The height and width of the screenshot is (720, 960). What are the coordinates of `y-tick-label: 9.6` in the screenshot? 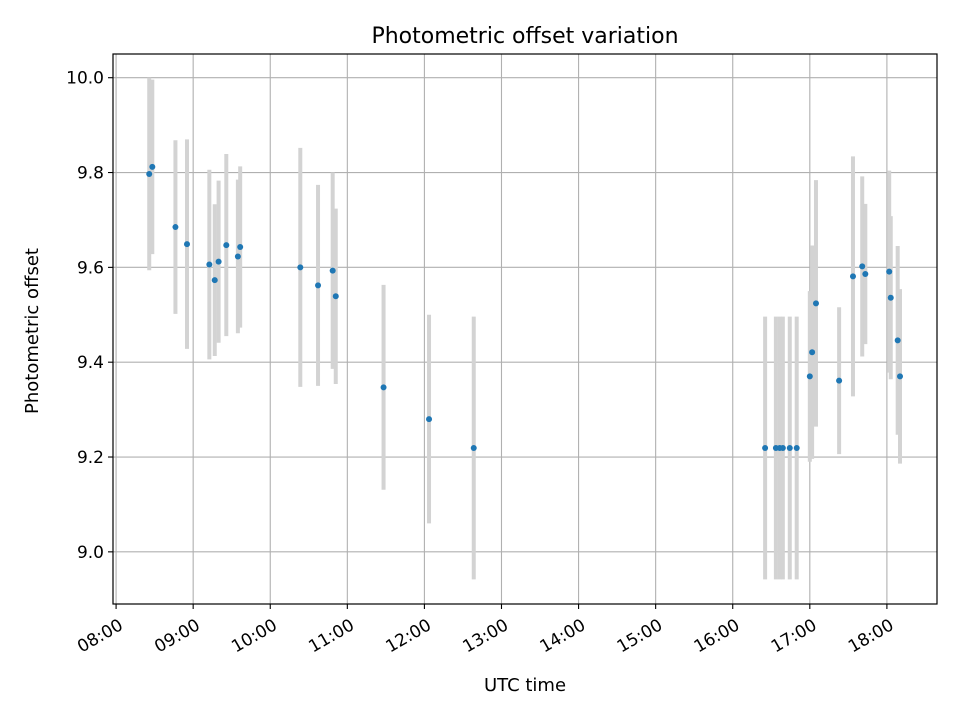 It's located at (90, 268).